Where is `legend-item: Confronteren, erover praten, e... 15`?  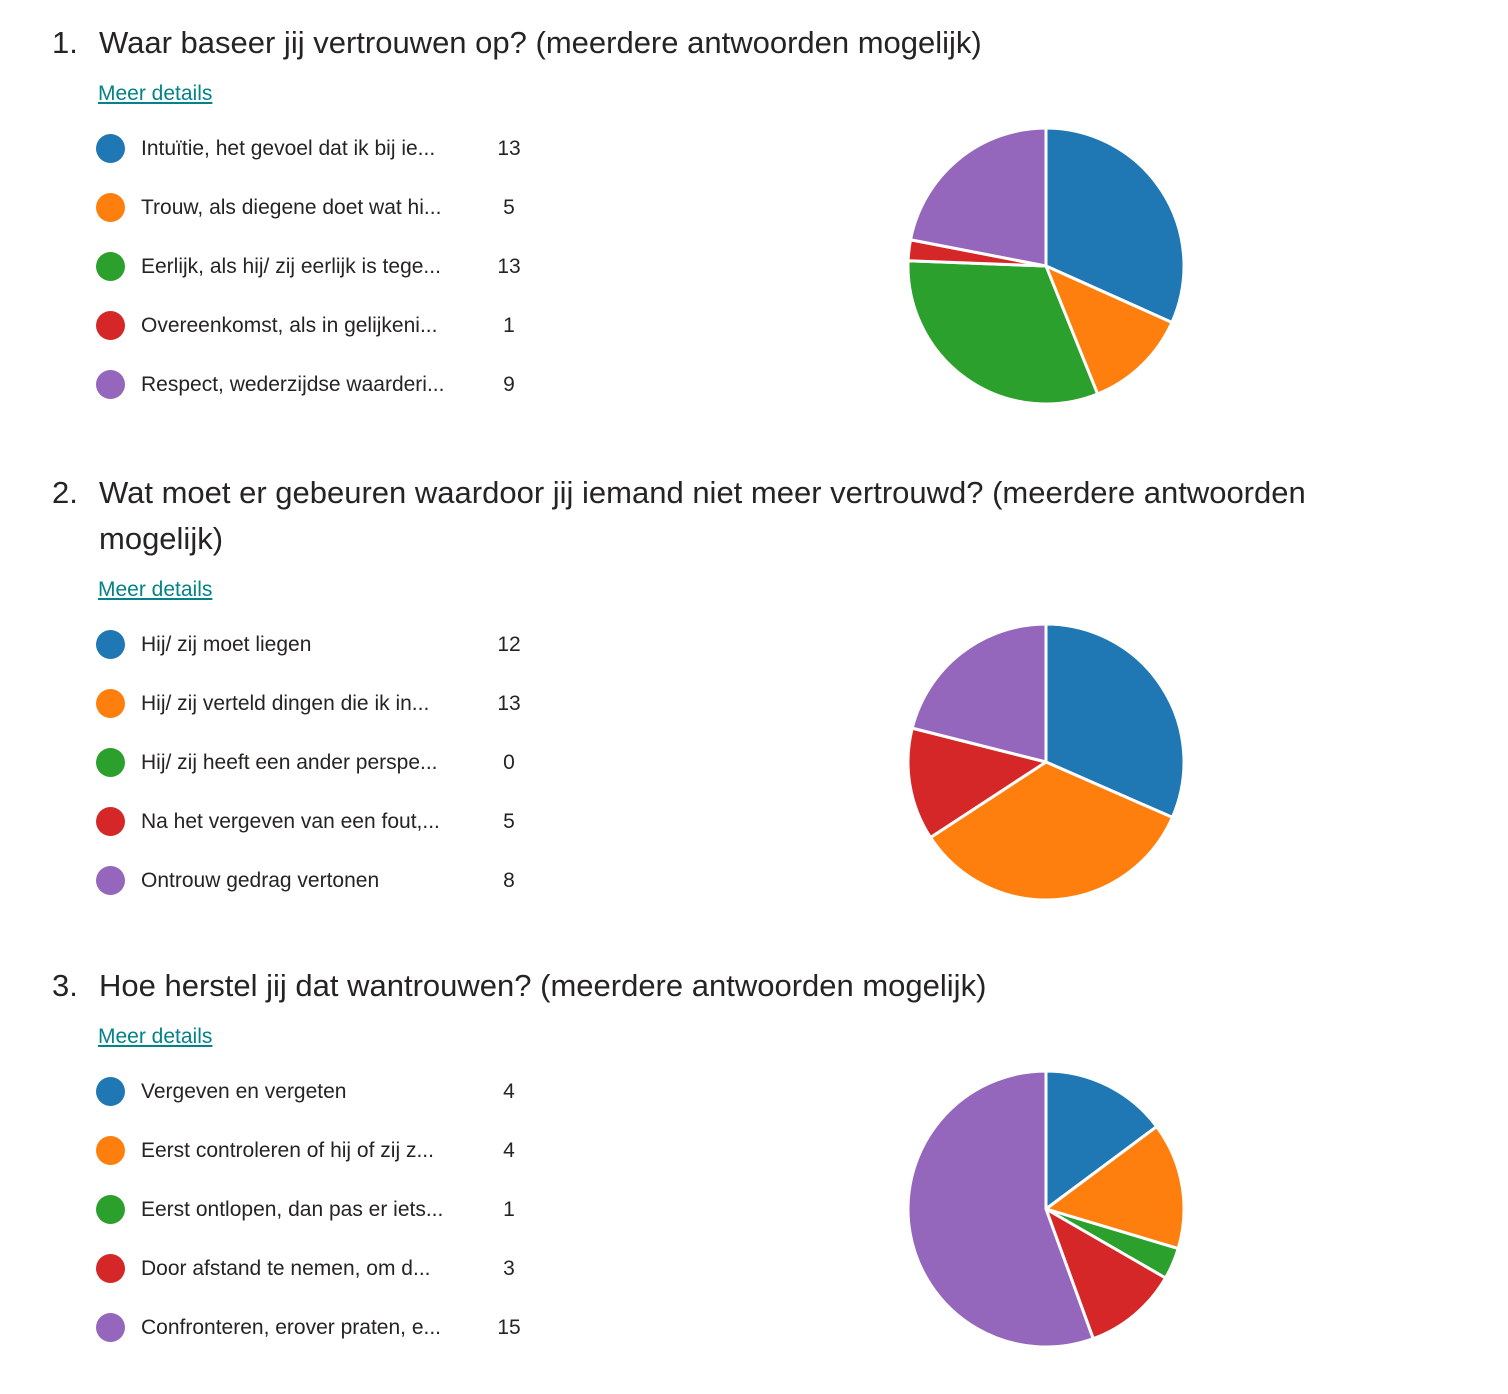
legend-item: Confronteren, erover praten, e... 15 is located at coordinates (316, 1327).